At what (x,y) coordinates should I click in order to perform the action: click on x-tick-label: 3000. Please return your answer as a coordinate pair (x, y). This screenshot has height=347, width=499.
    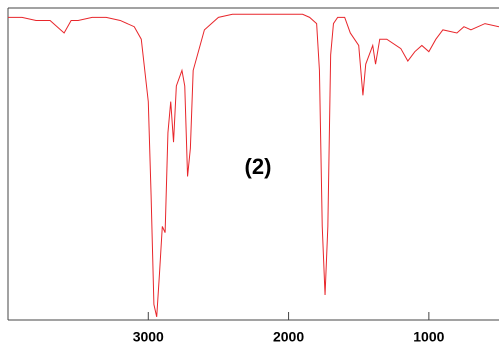
    Looking at the image, I should click on (148, 337).